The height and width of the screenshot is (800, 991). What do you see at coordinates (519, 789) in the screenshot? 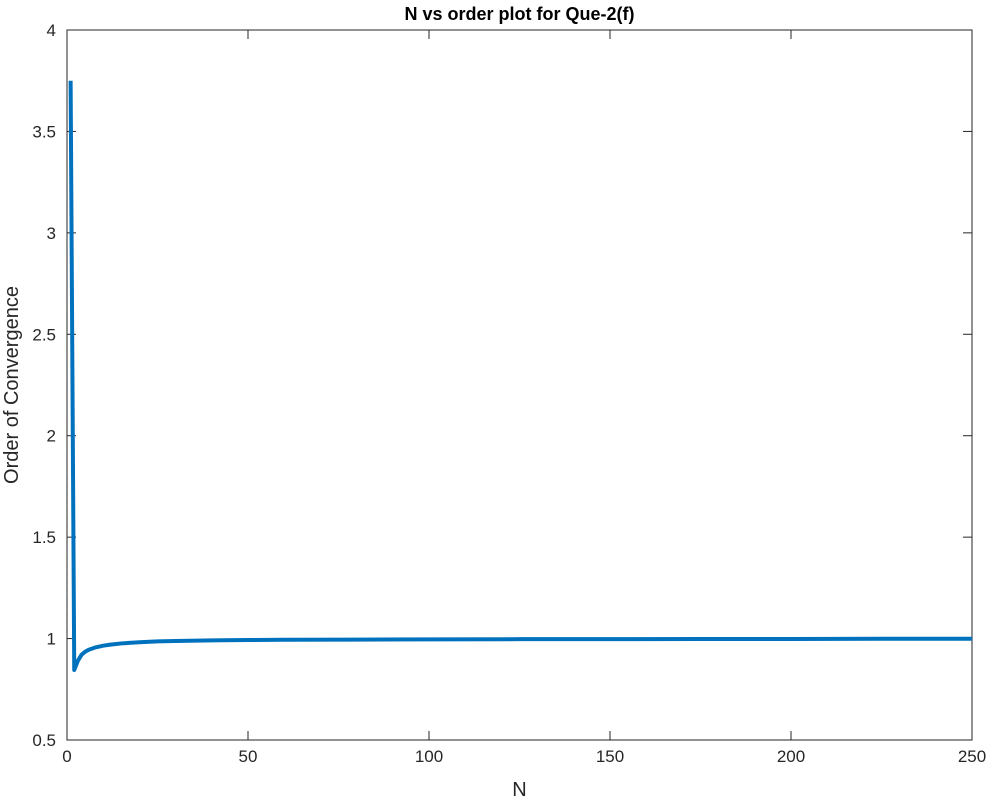
I see `x-axis-label: N` at bounding box center [519, 789].